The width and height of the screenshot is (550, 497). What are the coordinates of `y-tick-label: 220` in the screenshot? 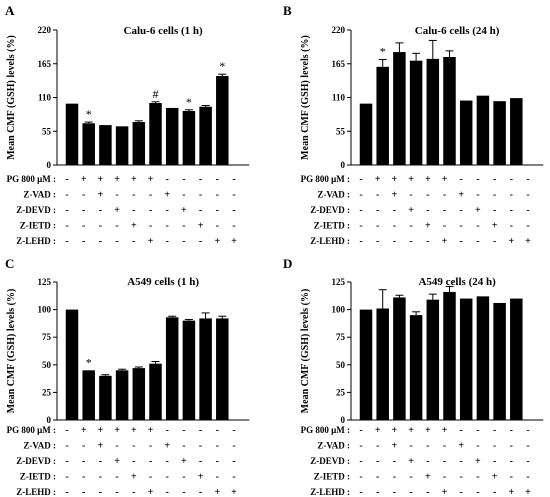 It's located at (339, 30).